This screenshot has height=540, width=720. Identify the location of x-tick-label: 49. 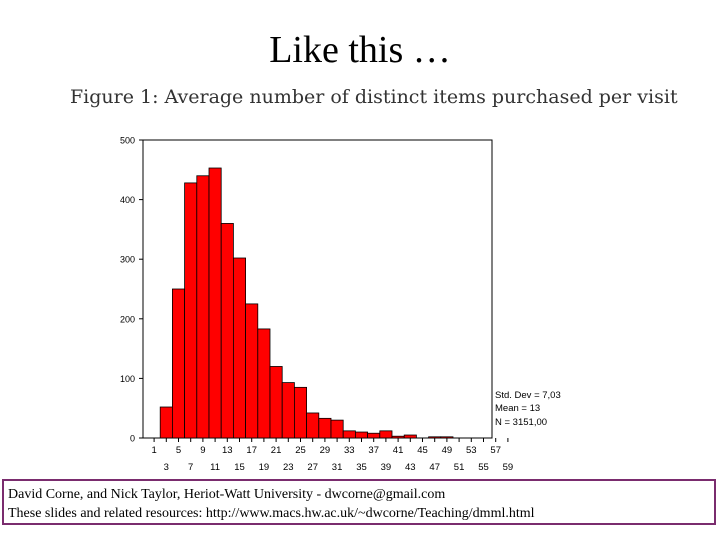
(447, 450).